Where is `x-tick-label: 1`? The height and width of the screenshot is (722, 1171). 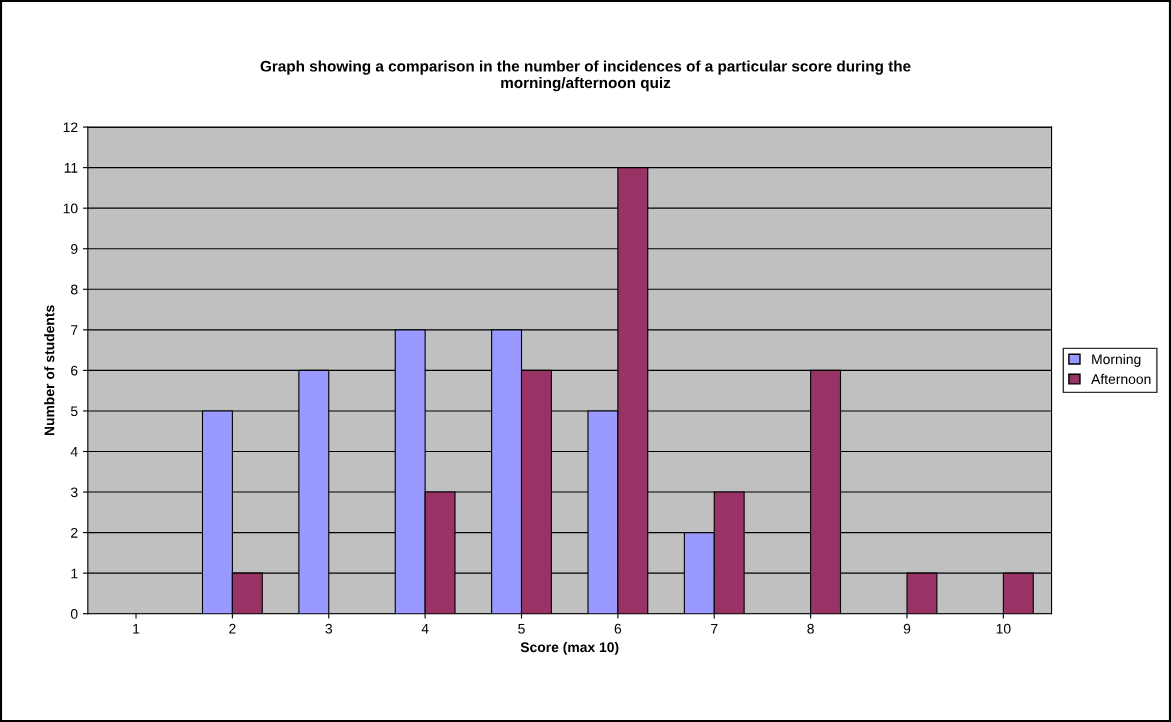
x-tick-label: 1 is located at coordinates (136, 628).